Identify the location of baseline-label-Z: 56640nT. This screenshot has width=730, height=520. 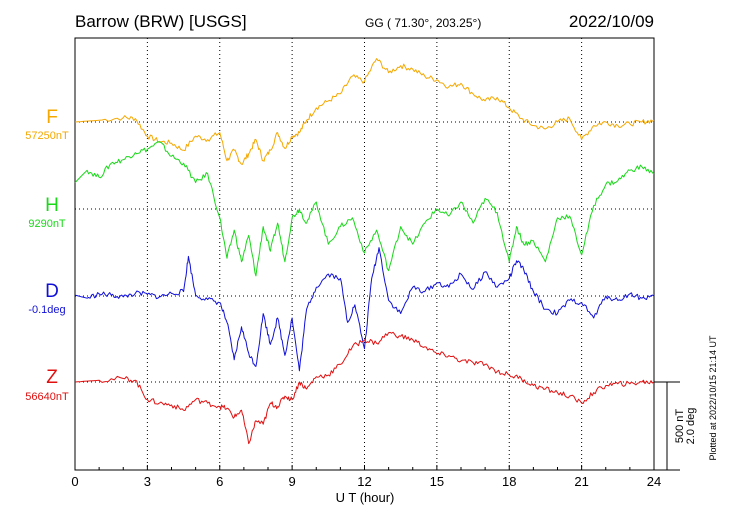
(47, 397).